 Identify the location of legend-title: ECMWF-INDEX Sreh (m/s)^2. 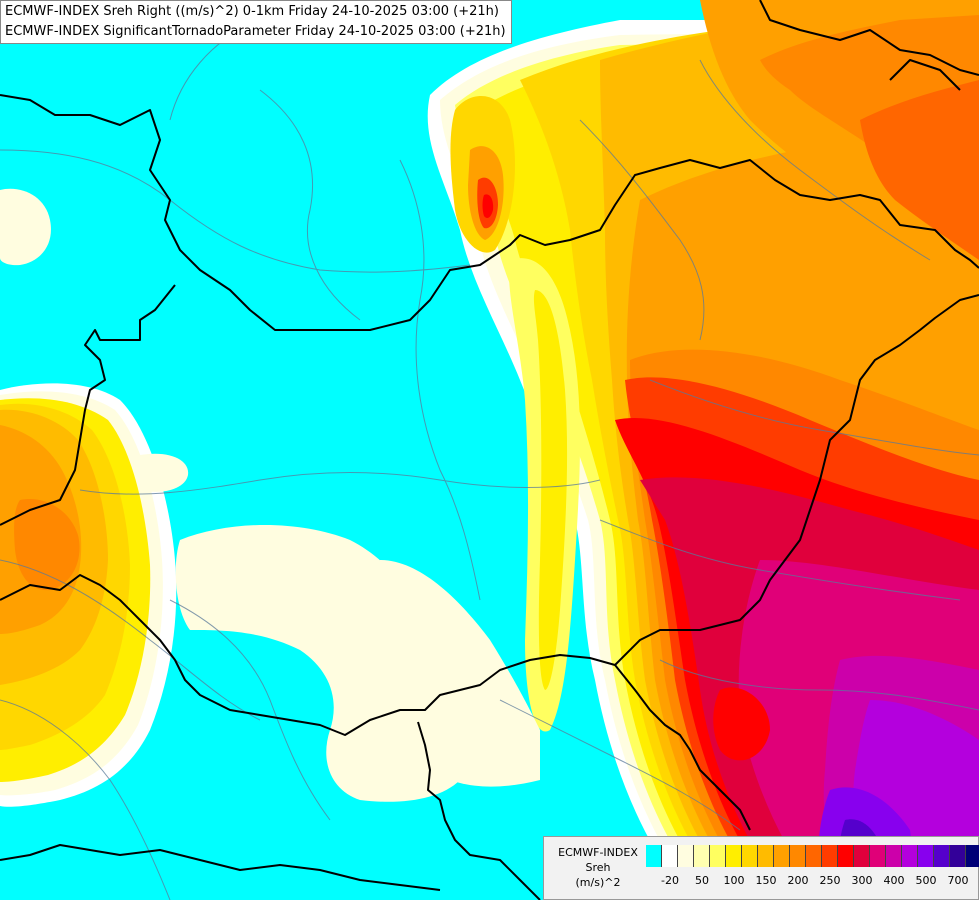
(598, 867).